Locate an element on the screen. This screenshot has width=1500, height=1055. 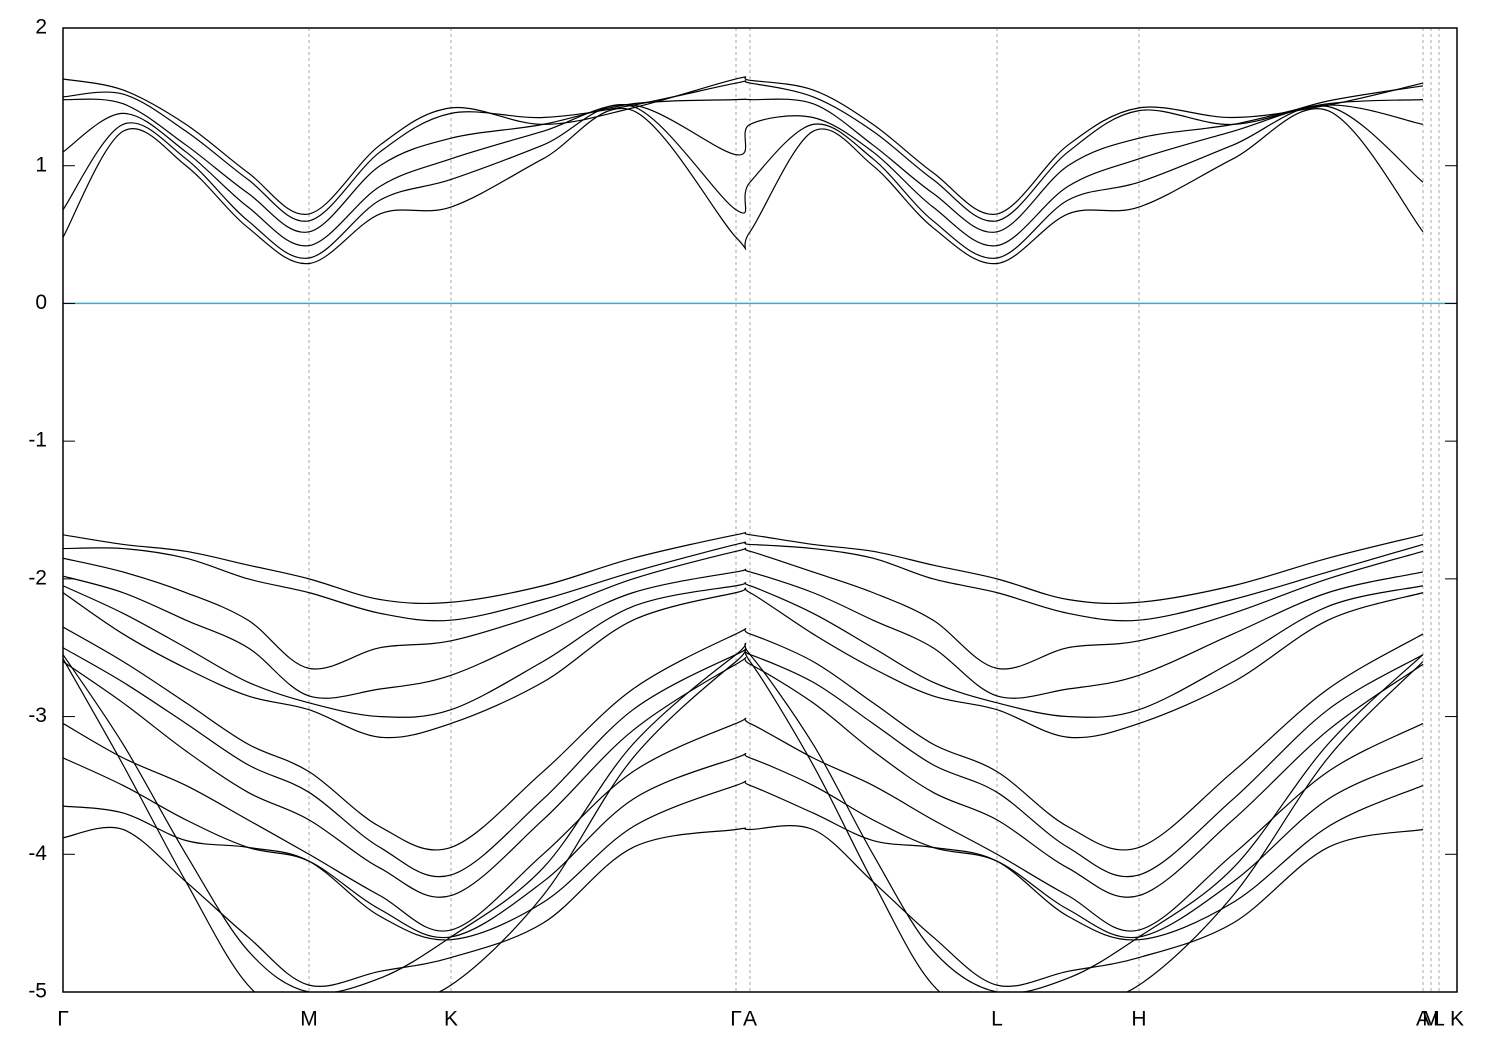
y-tick-label: -3 is located at coordinates (37, 715).